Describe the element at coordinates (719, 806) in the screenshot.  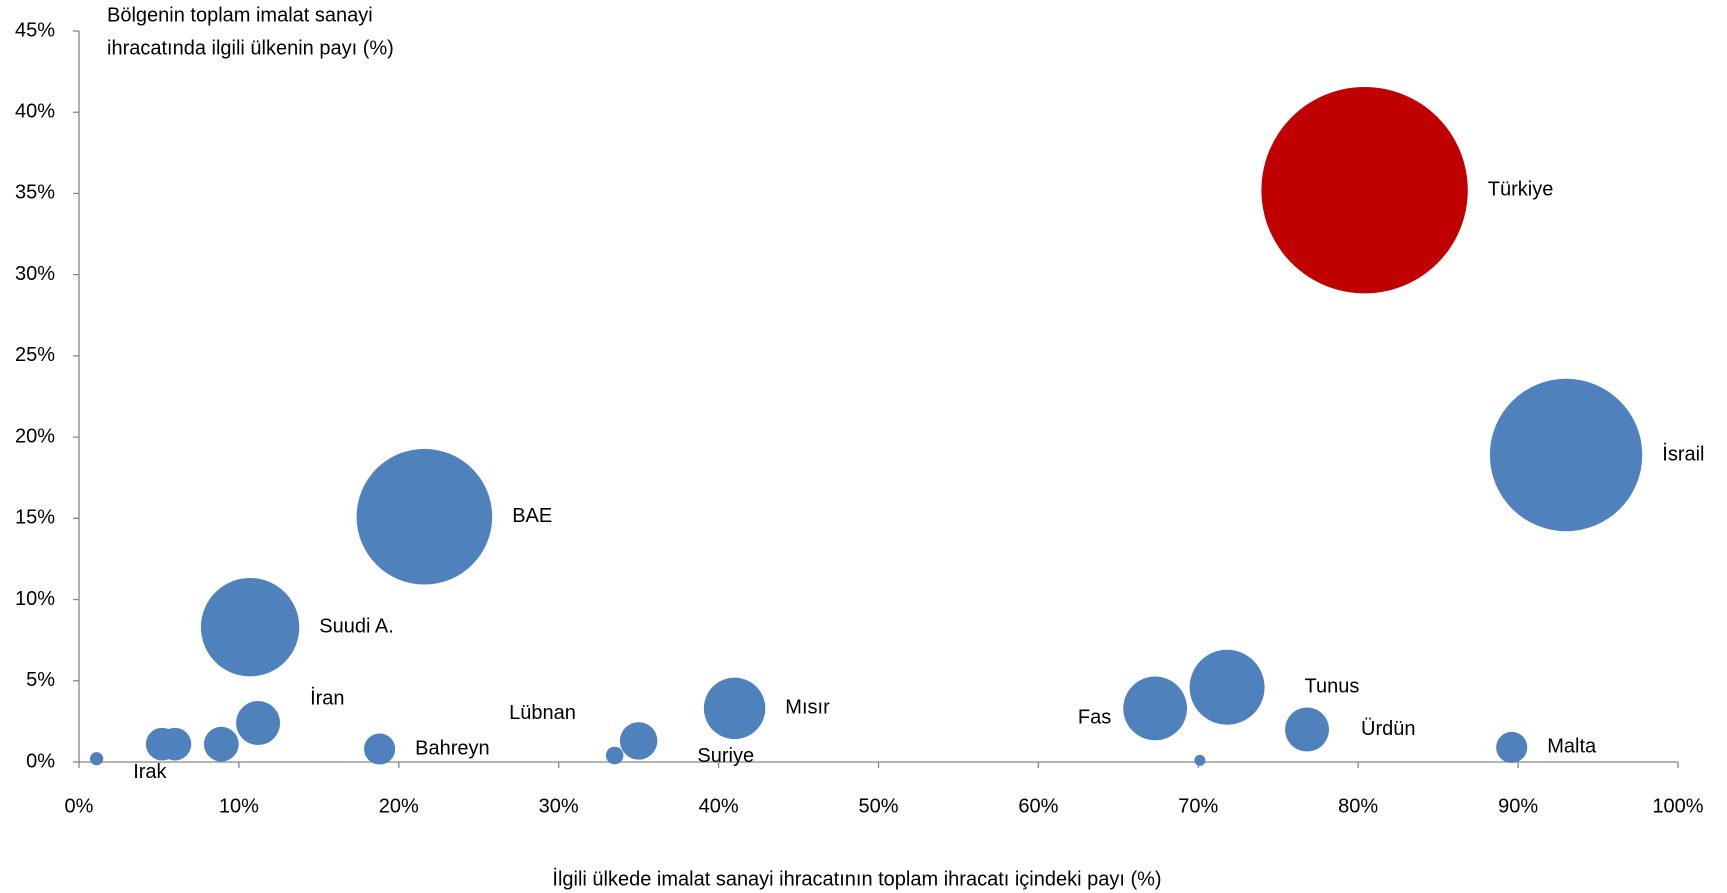
I see `x-tick-label: 40%` at that location.